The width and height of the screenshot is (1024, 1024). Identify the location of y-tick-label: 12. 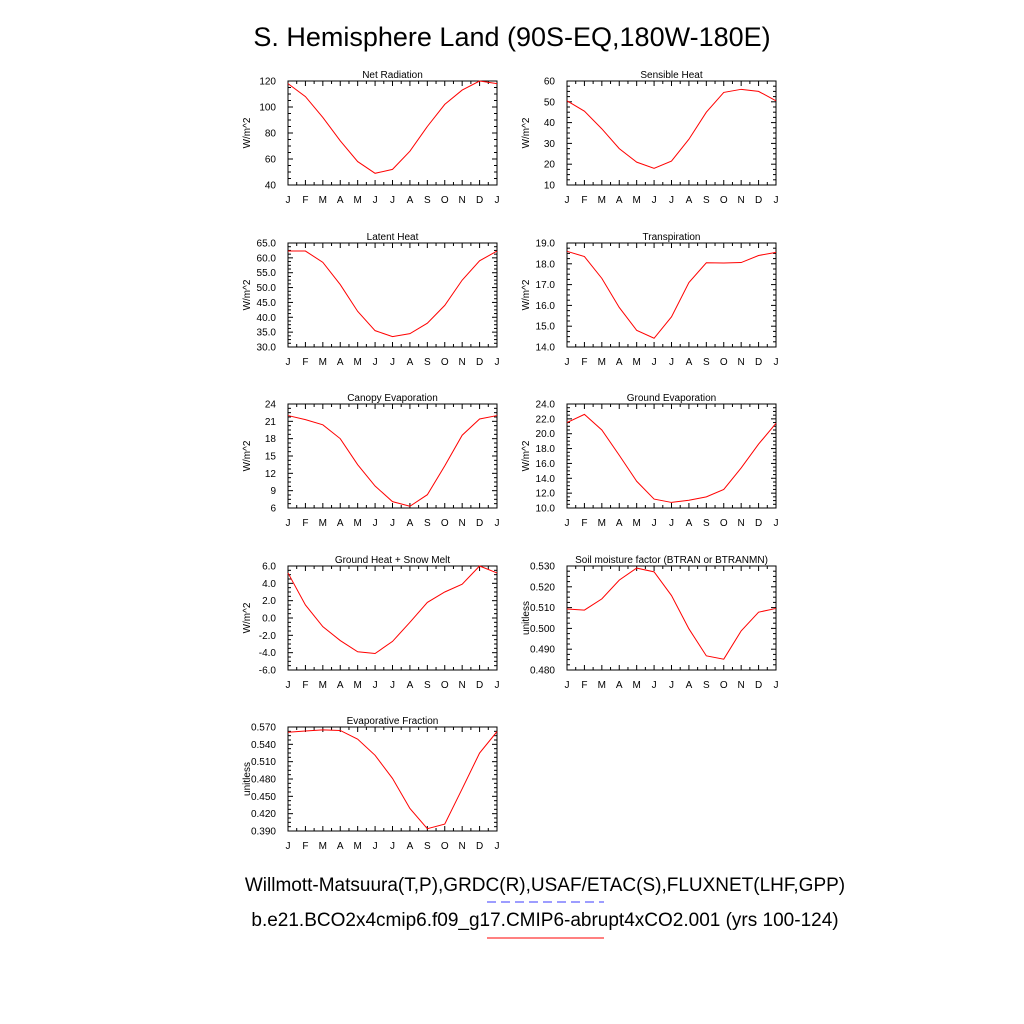
(271, 474).